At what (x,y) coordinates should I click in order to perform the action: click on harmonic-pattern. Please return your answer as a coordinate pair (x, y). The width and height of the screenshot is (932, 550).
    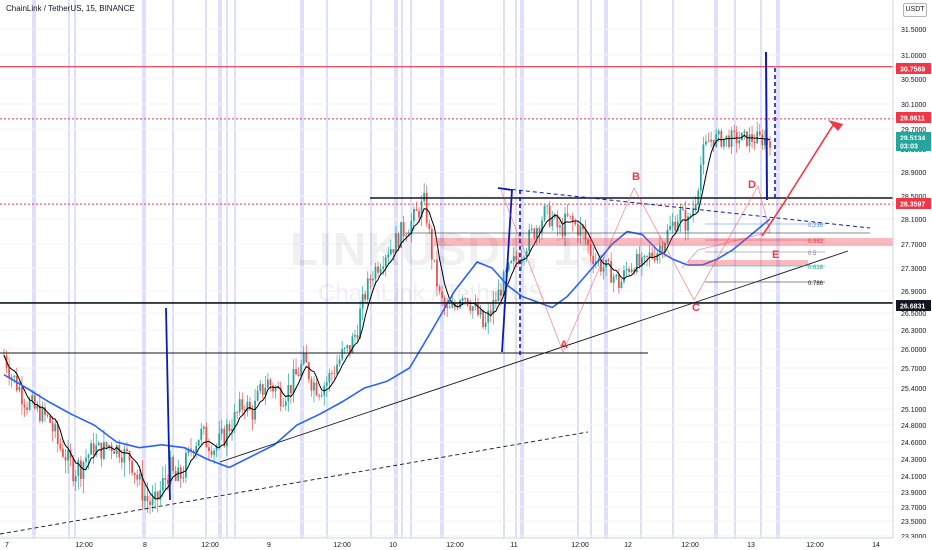
    Looking at the image, I should click on (635, 269).